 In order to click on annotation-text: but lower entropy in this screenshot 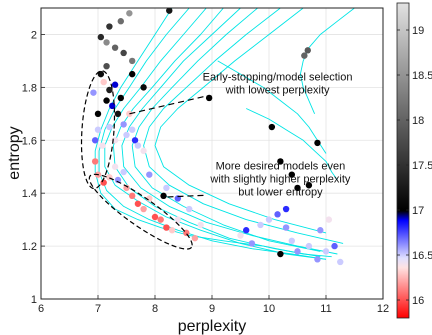, I will do `click(280, 192)`.